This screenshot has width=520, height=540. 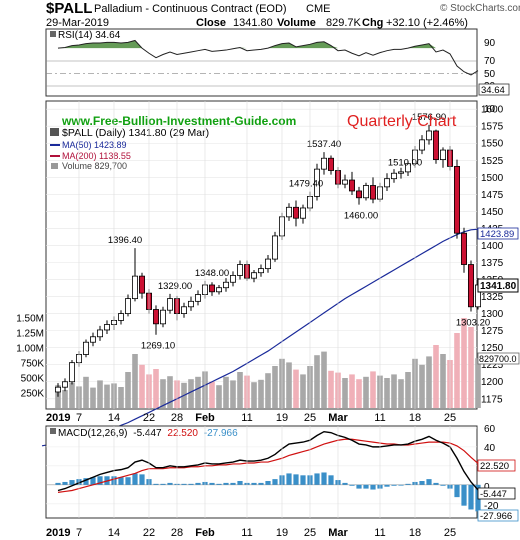 What do you see at coordinates (496, 465) in the screenshot?
I see `signal-tag-box` at bounding box center [496, 465].